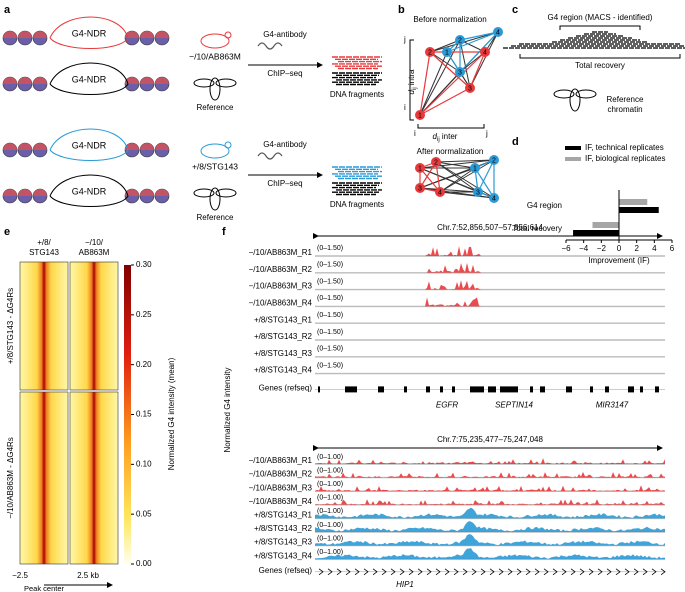 This screenshot has width=685, height=592. I want to click on ndr-loop, so click(89, 78).